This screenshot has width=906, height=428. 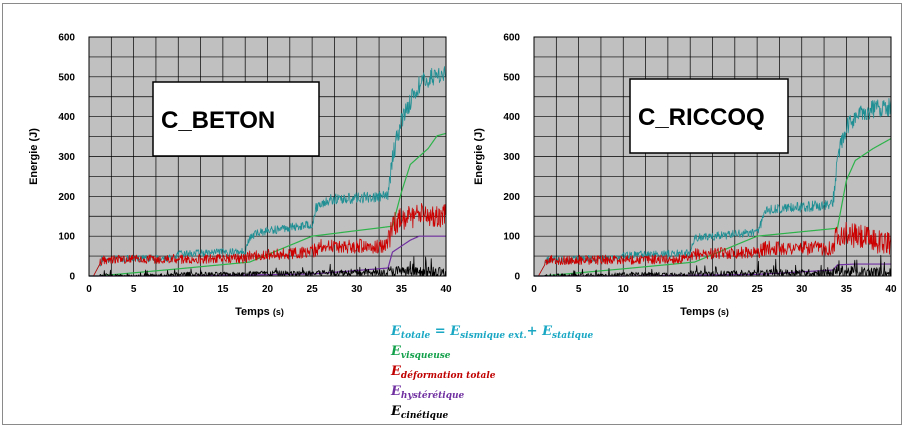 I want to click on legend-subscript: statique, so click(x=573, y=336).